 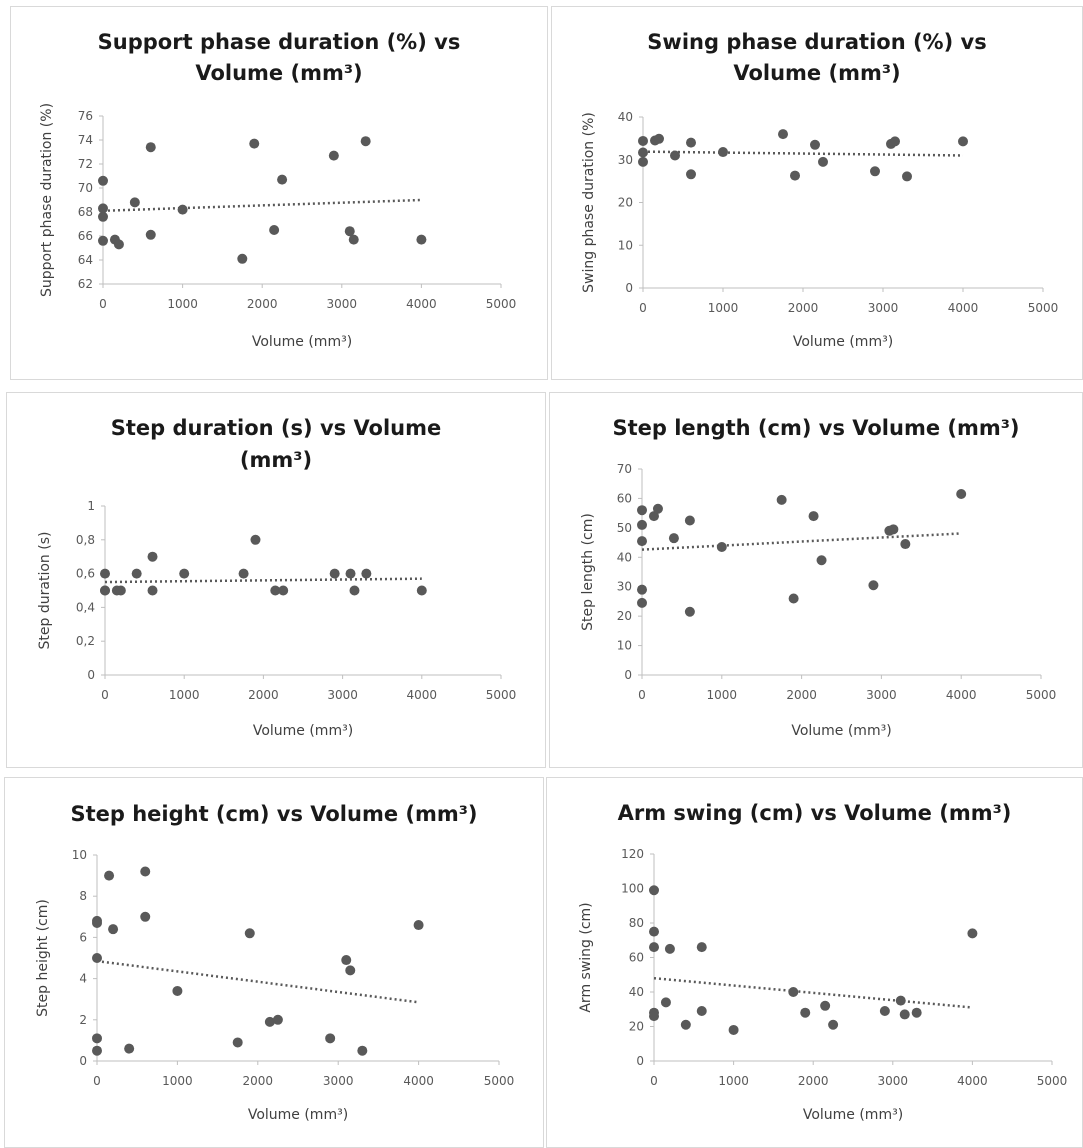 I want to click on y-tick-label: 10, so click(x=624, y=646).